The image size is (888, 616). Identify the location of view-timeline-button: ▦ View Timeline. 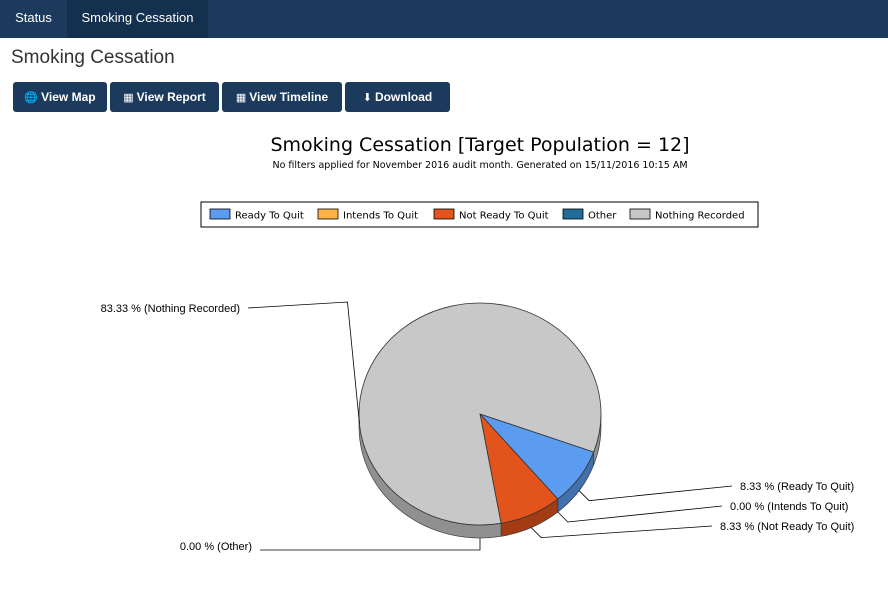
(282, 97).